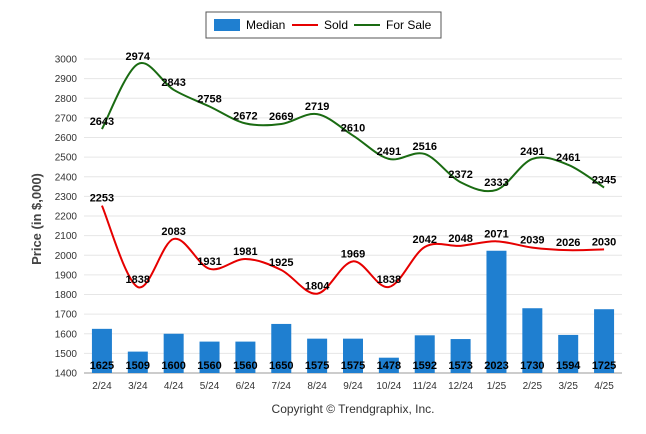 Image resolution: width=646 pixels, height=434 pixels. What do you see at coordinates (604, 366) in the screenshot?
I see `bar-value-label: 1725` at bounding box center [604, 366].